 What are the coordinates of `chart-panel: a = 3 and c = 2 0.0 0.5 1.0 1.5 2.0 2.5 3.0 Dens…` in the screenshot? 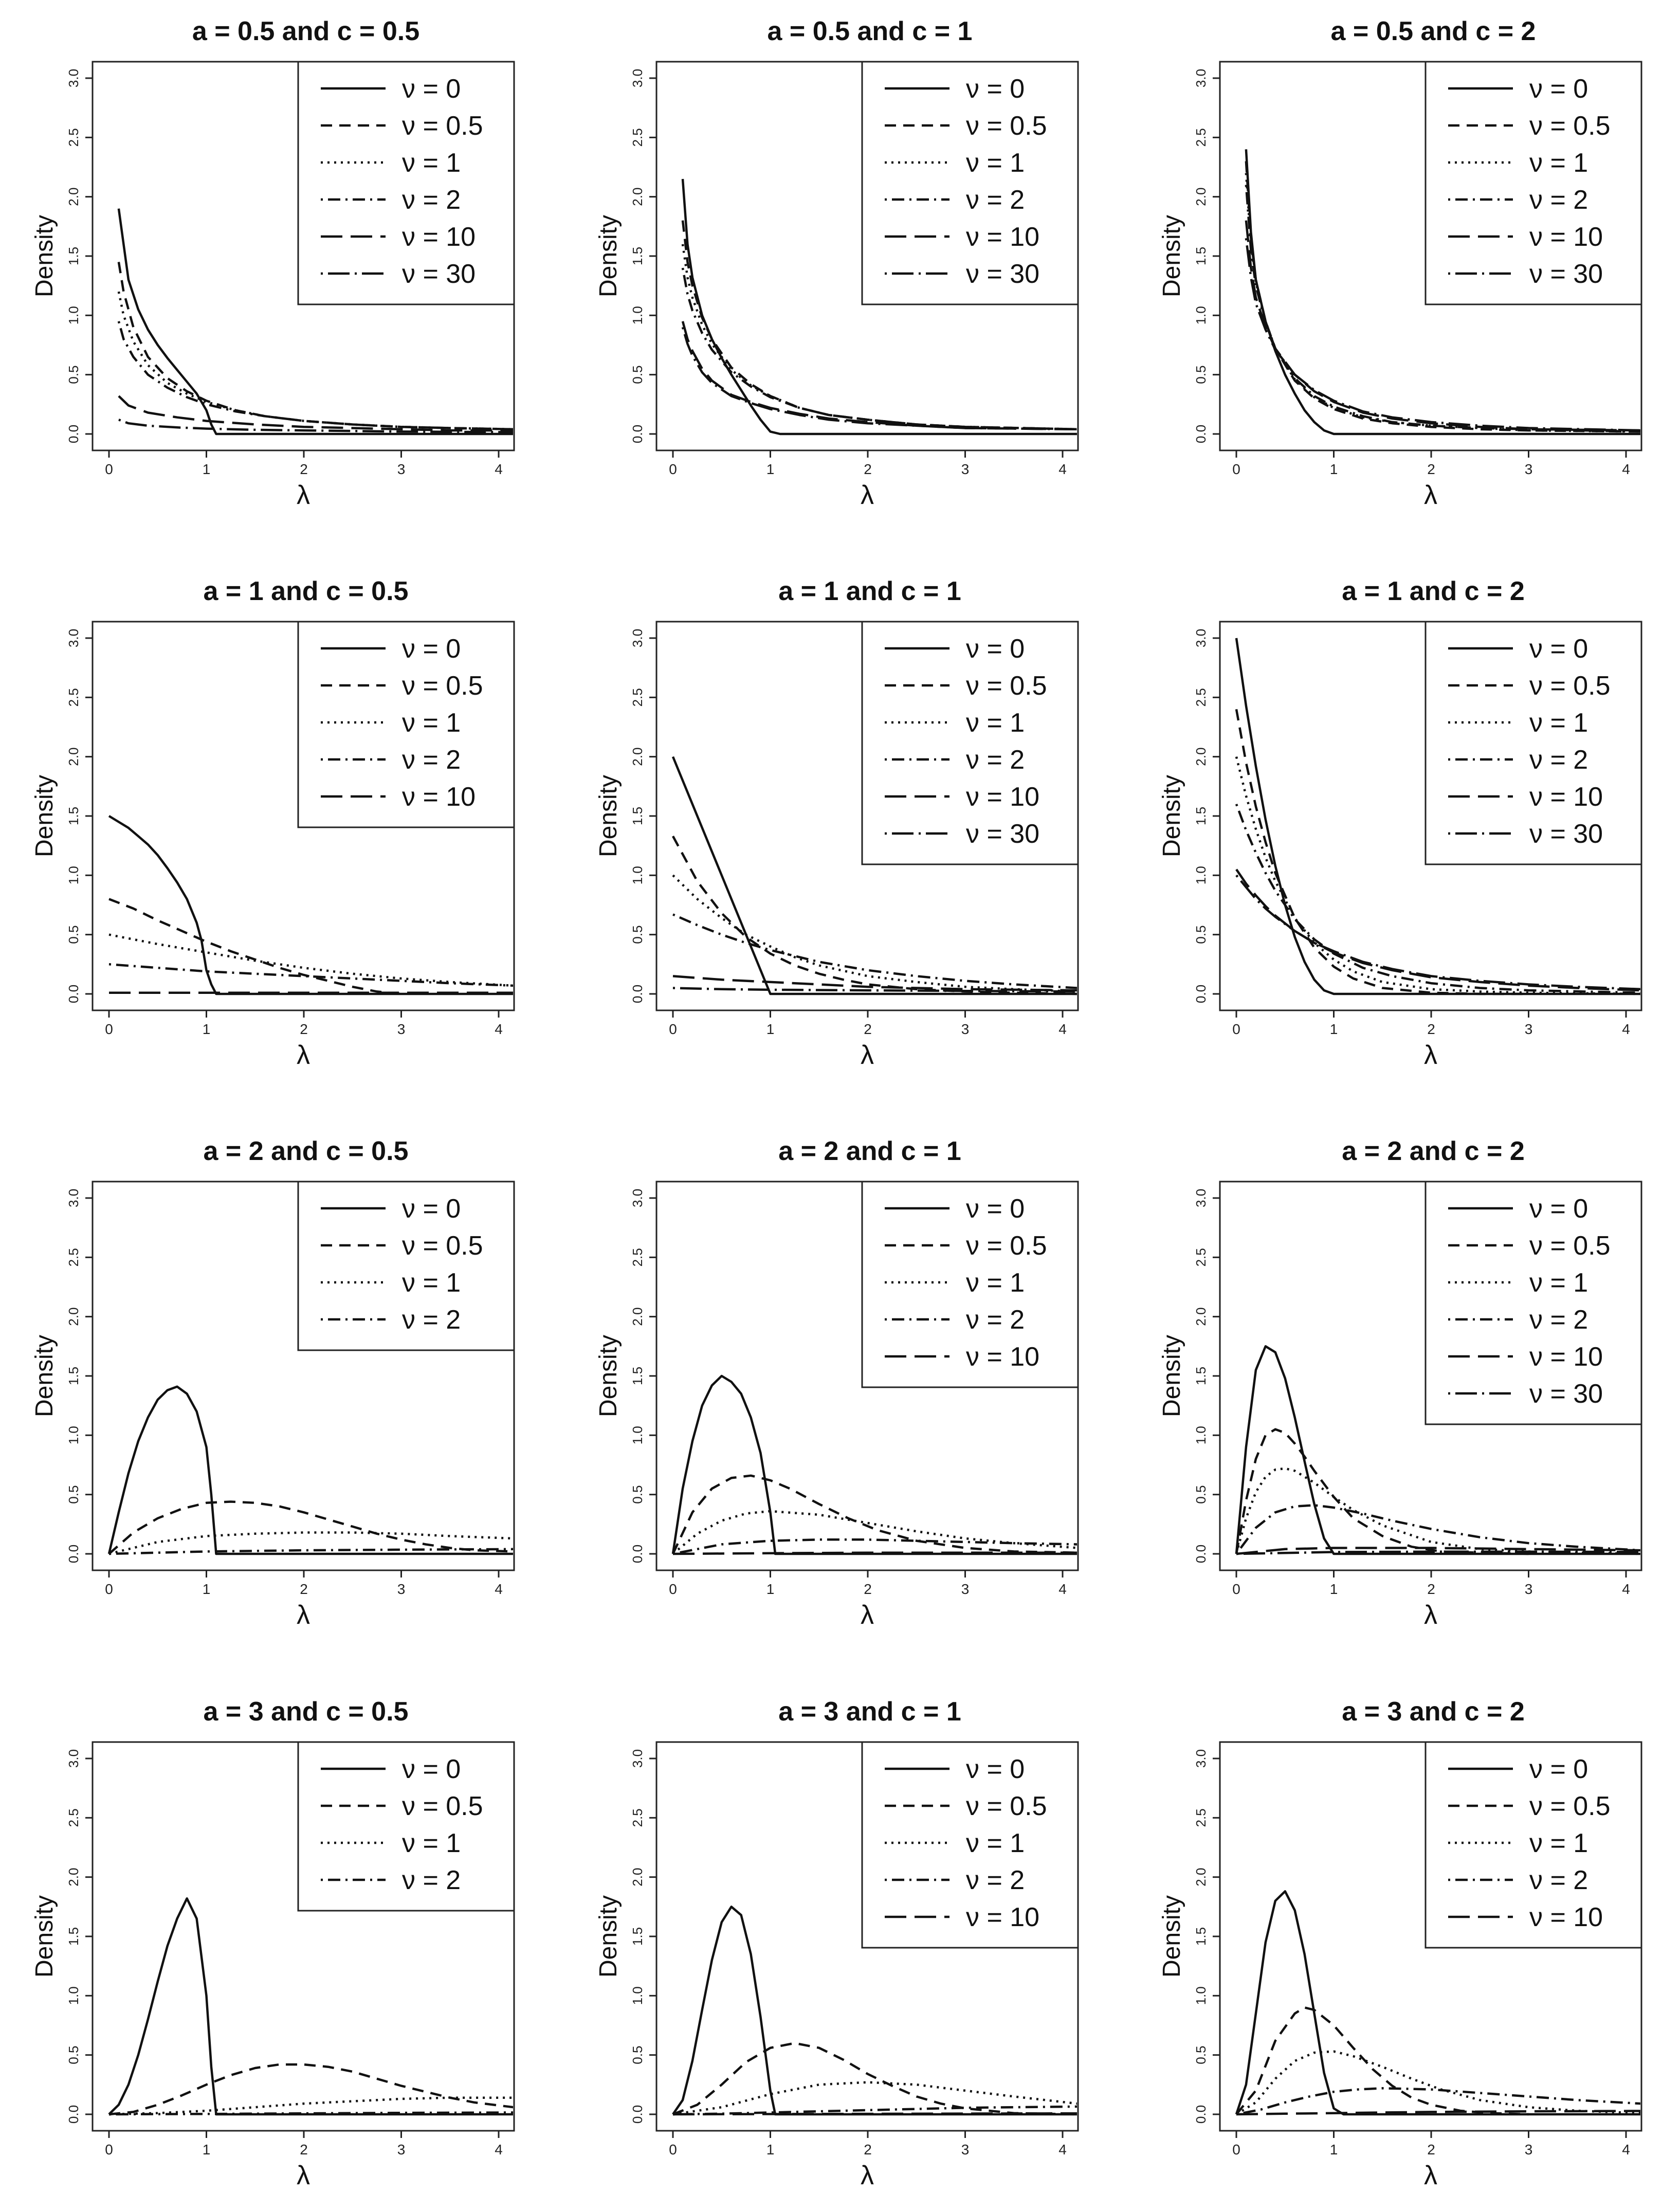 It's located at (1400, 1944).